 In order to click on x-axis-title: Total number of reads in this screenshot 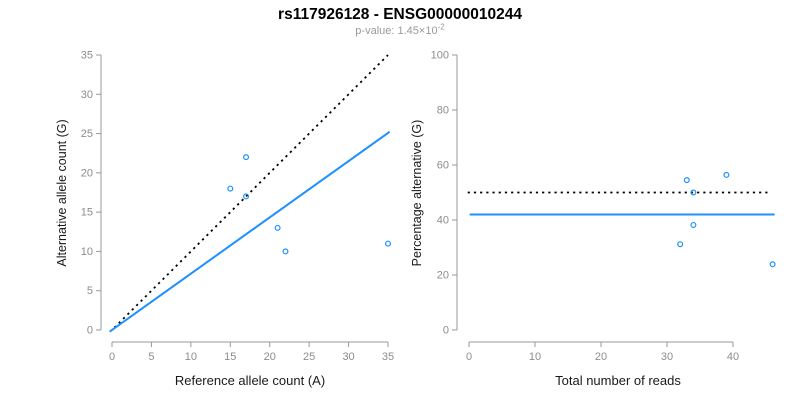, I will do `click(618, 380)`.